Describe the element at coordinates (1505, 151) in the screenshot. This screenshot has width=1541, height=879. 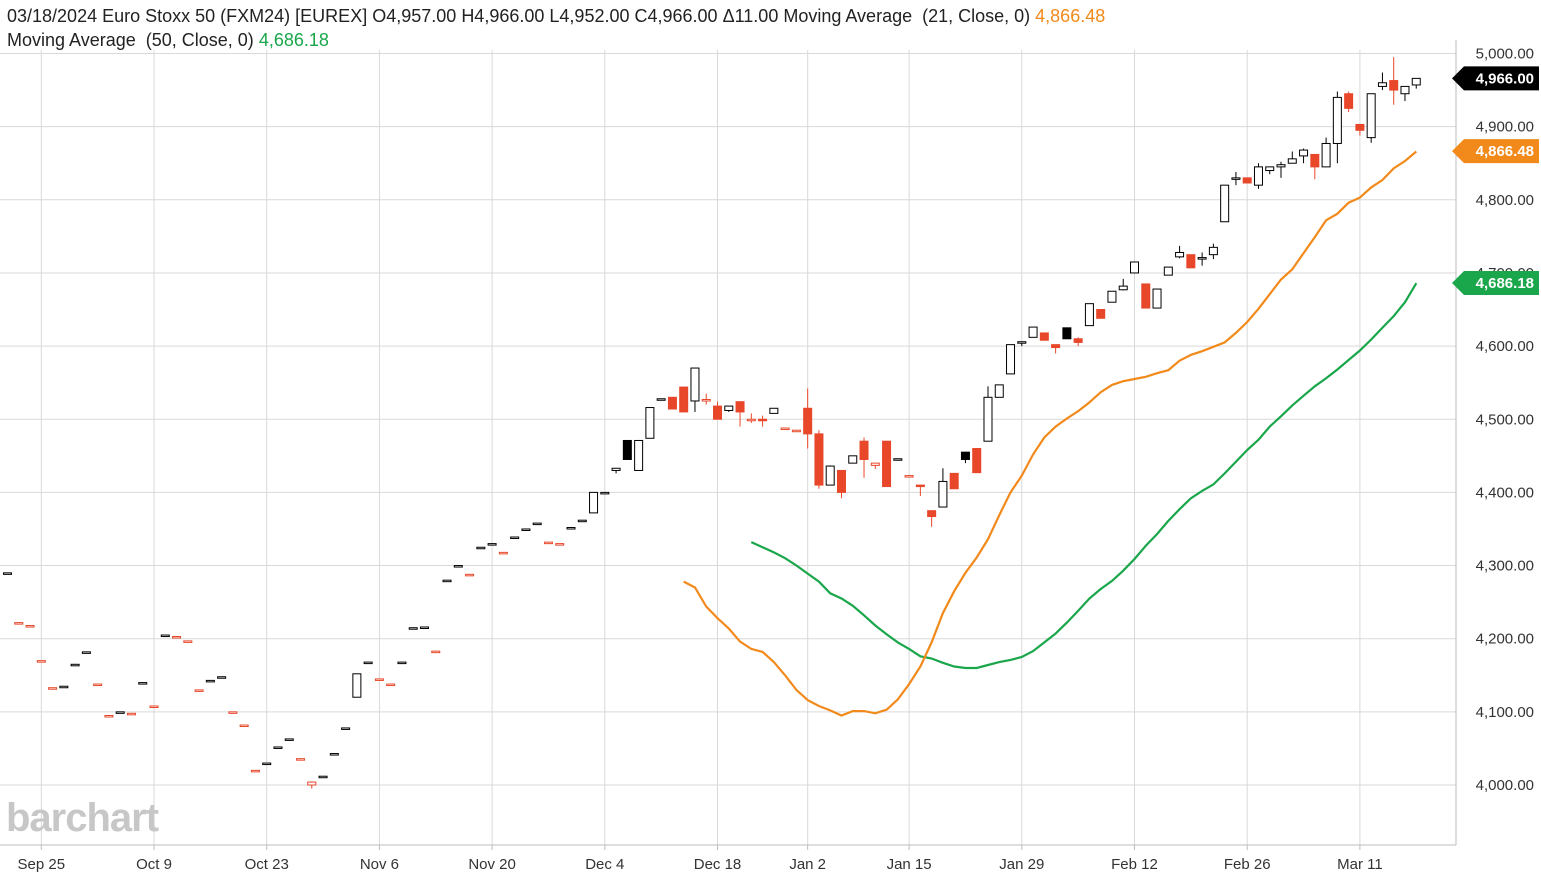
I see `price-badge-label: 4,866.48` at that location.